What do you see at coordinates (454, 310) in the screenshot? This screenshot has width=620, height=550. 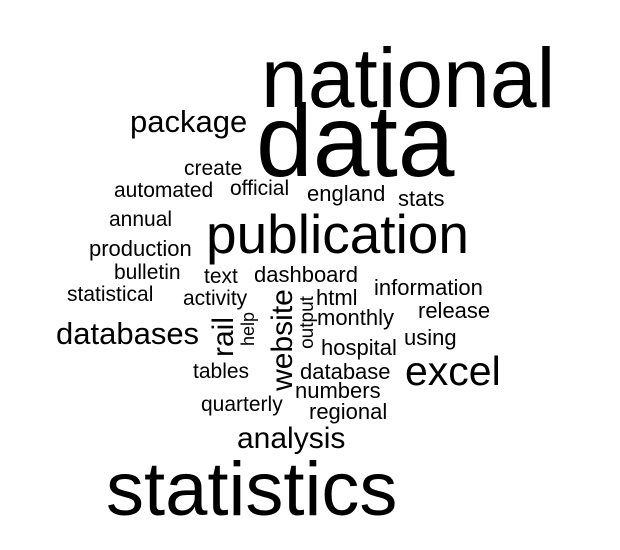 I see `word-release: release` at bounding box center [454, 310].